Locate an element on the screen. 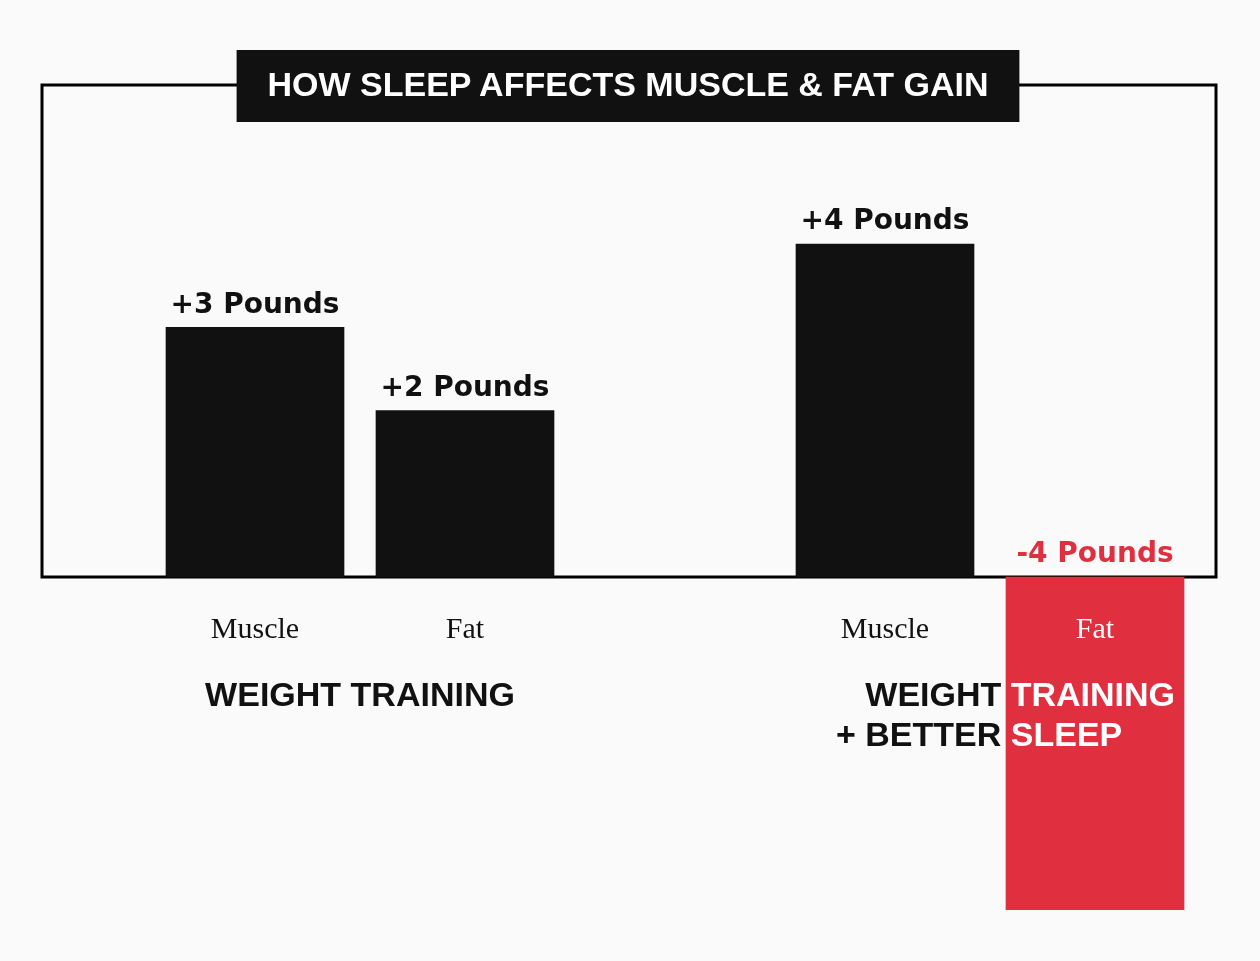 This screenshot has height=961, width=1260. data-label: -4 Pounds is located at coordinates (1095, 553).